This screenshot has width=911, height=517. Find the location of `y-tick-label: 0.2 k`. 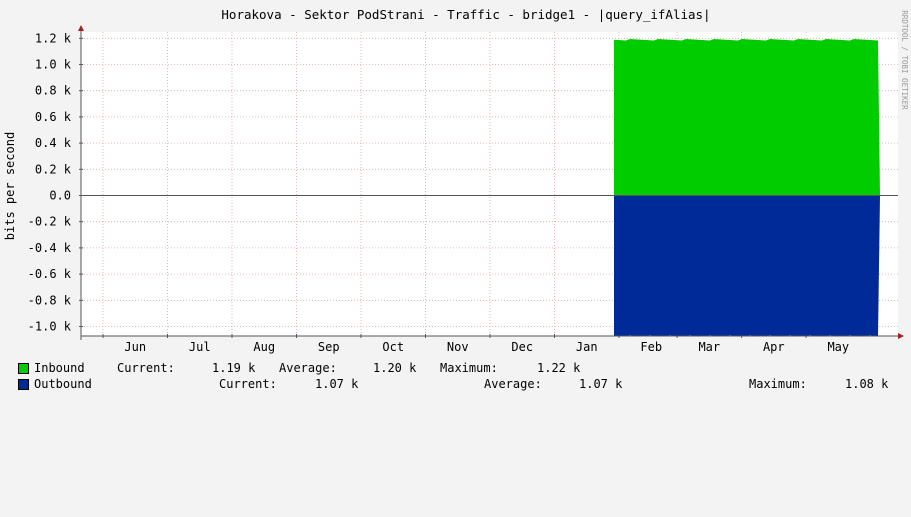

y-tick-label: 0.2 k is located at coordinates (53, 169).